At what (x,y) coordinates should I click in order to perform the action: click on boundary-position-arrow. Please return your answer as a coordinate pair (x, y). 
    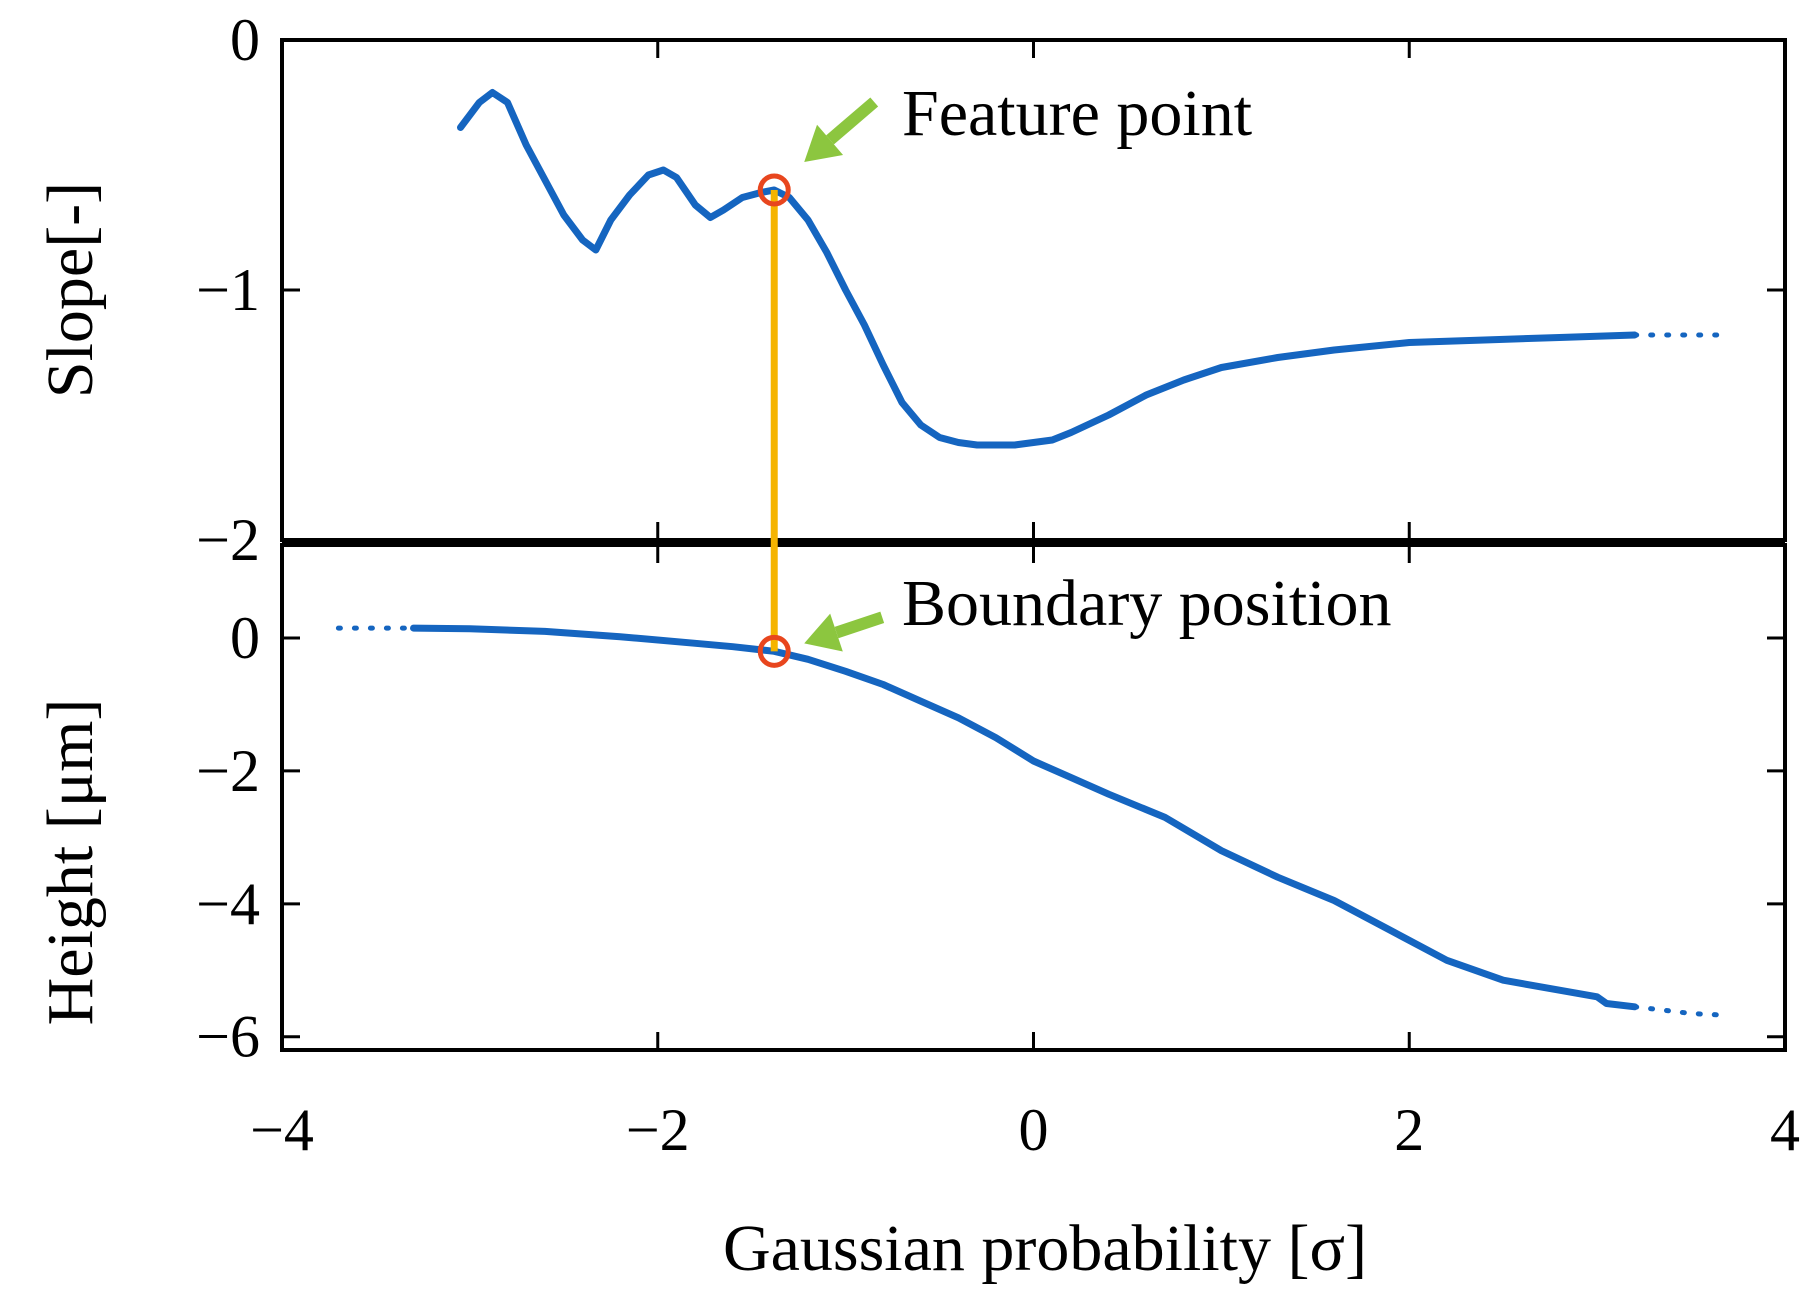
    Looking at the image, I should click on (844, 631).